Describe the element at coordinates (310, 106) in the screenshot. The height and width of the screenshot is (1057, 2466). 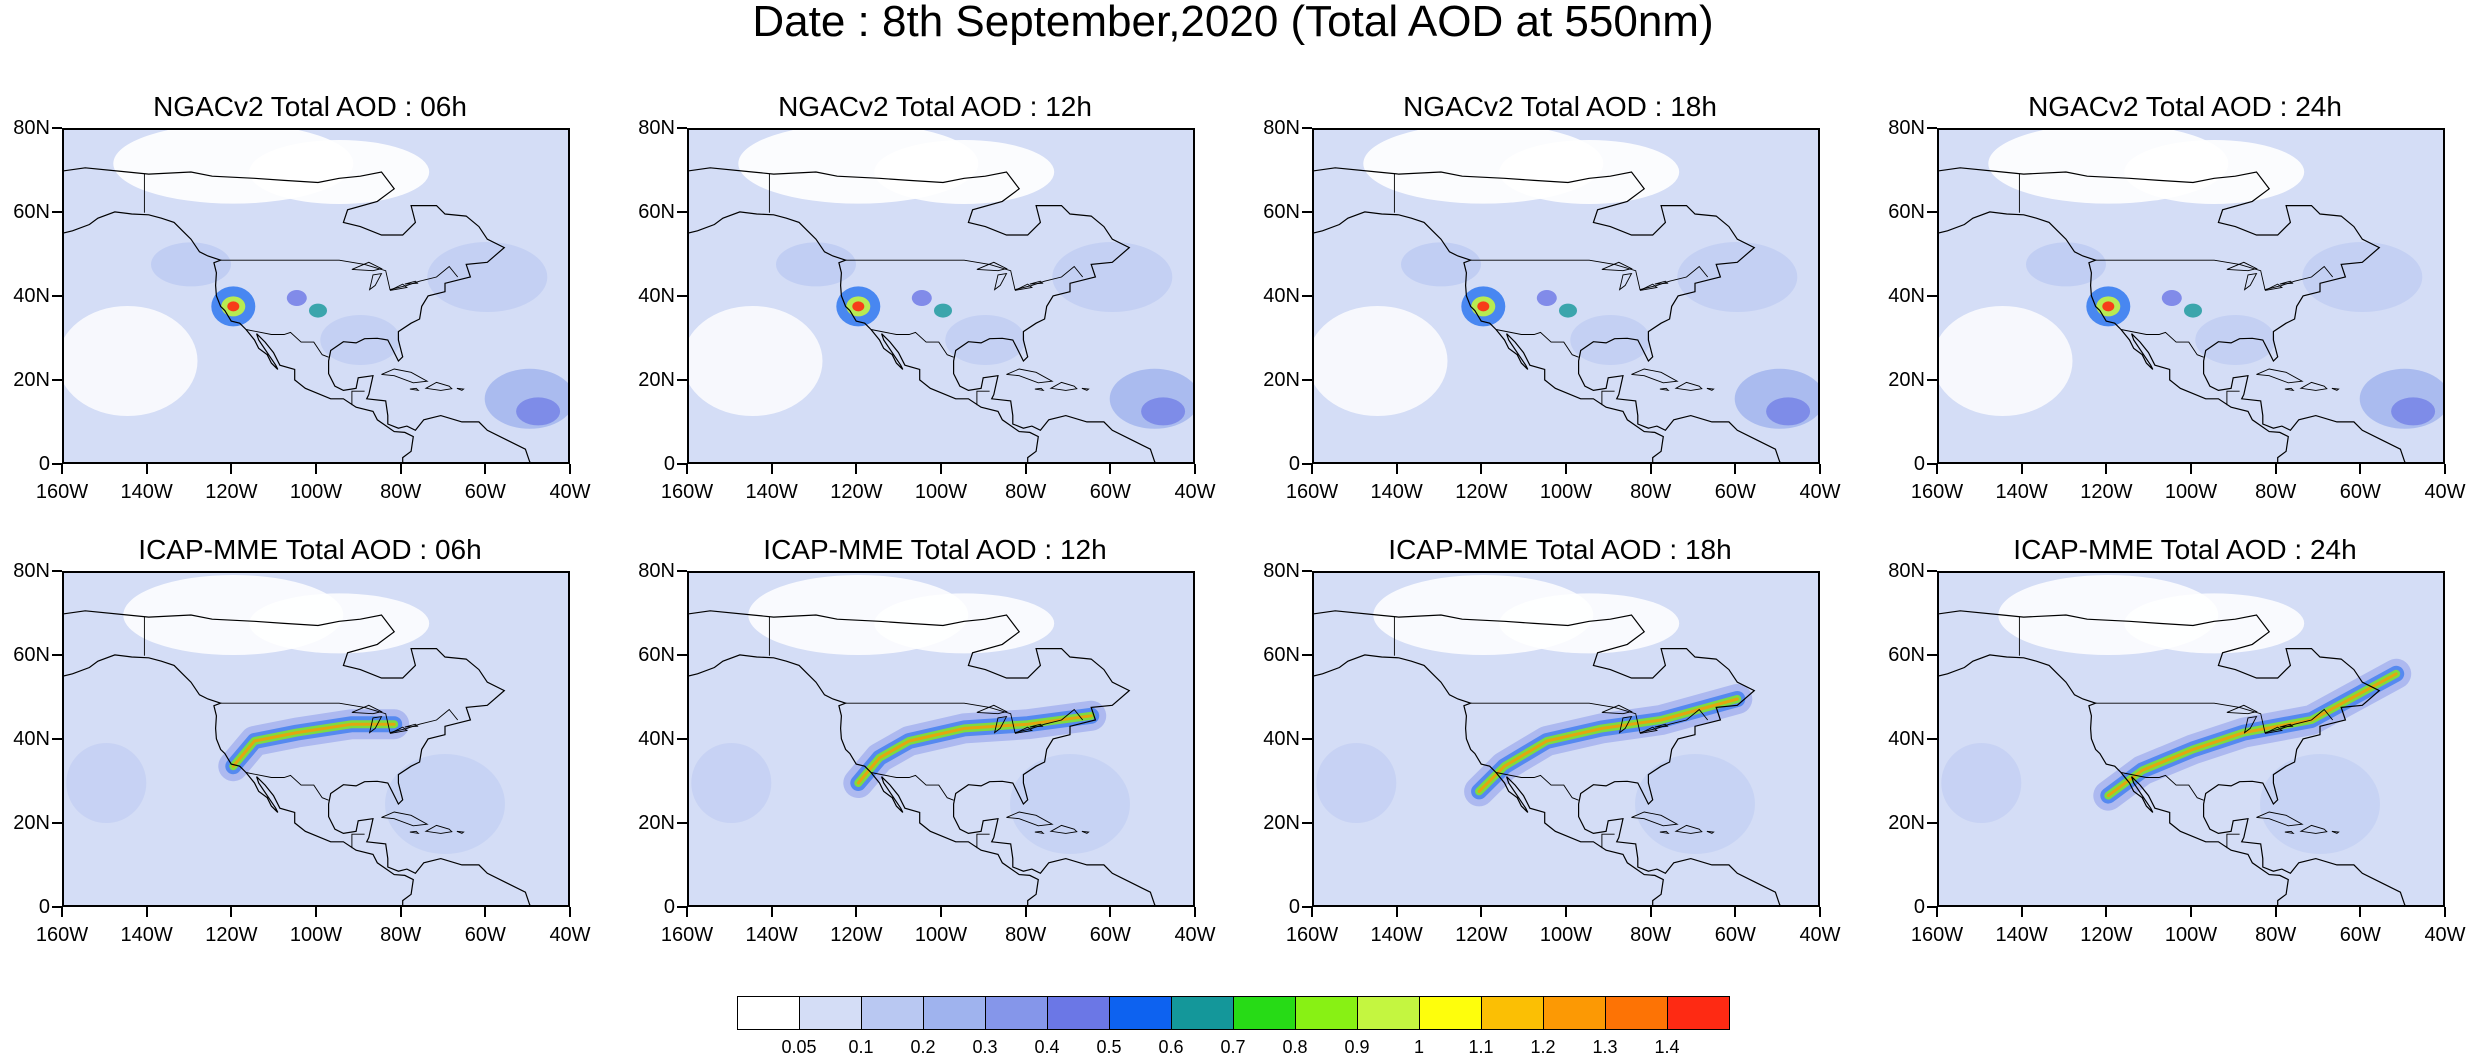
I see `panel-title: NGACv2 Total AOD : 06h` at that location.